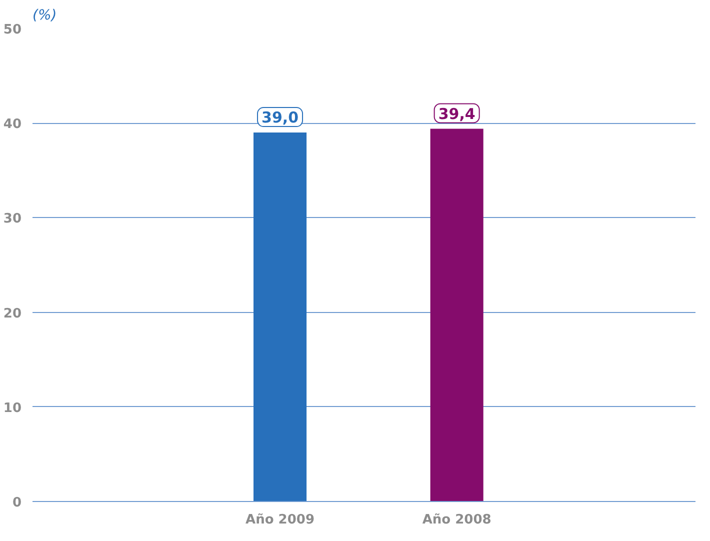 This screenshot has height=541, width=710. I want to click on x-tick-label: Año 2008, so click(457, 520).